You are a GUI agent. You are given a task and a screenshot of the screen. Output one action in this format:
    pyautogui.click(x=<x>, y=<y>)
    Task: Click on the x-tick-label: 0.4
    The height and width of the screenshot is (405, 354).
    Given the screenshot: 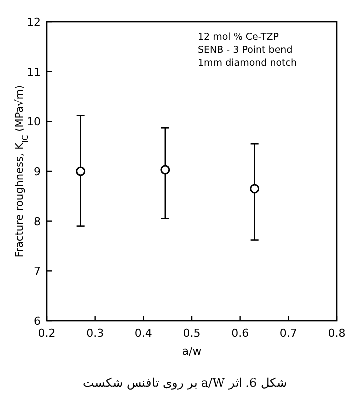 What is the action you would take?
    pyautogui.click(x=143, y=333)
    